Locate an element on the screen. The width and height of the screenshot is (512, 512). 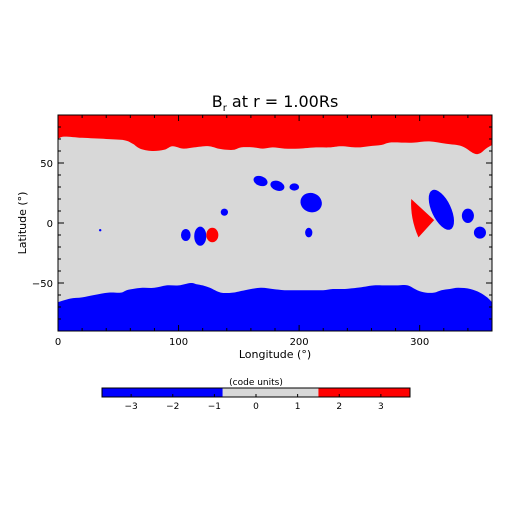
flux-spots is located at coordinates (292, 210).